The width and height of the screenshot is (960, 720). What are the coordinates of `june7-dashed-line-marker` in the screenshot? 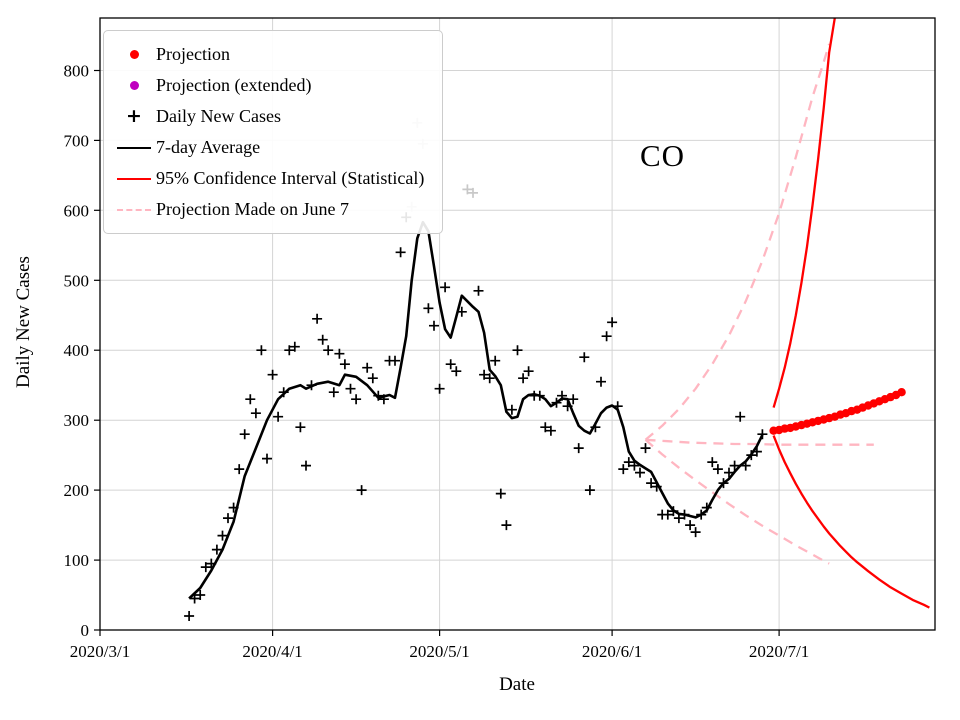 It's located at (134, 209).